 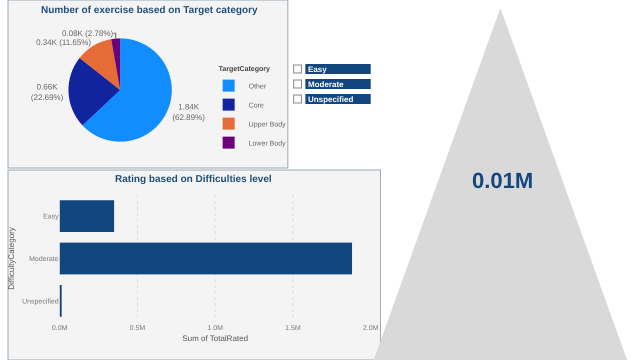 I want to click on text: Unspecified, so click(x=331, y=99).